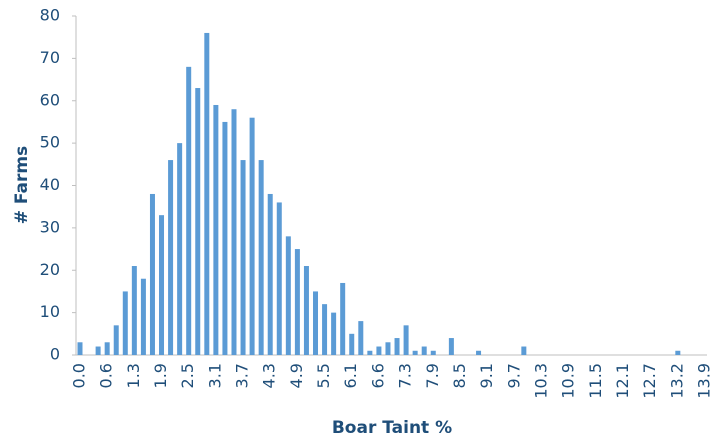  Describe the element at coordinates (214, 375) in the screenshot. I see `x-tick-label: 3.1` at that location.